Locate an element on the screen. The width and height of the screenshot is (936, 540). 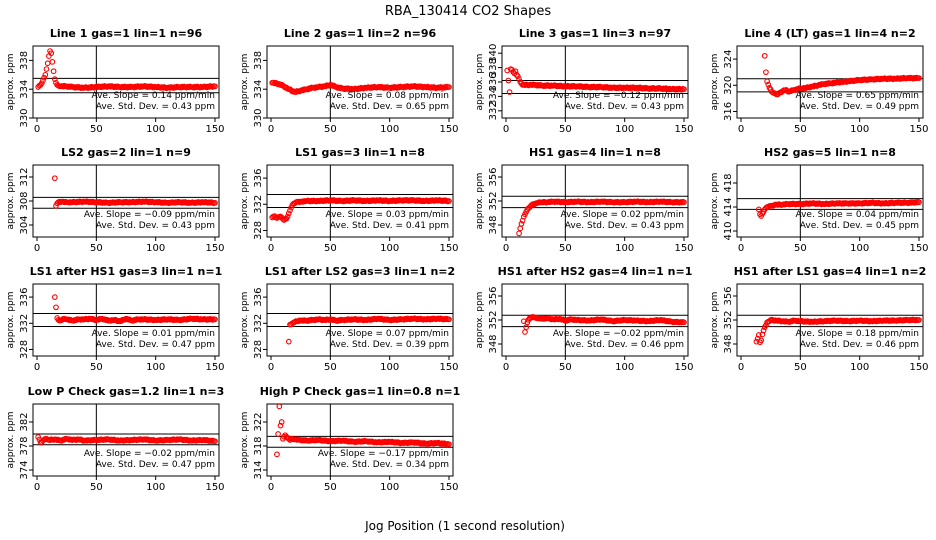
slope-annotation: Ave. Slope = 0.01 ppm/min is located at coordinates (153, 334).